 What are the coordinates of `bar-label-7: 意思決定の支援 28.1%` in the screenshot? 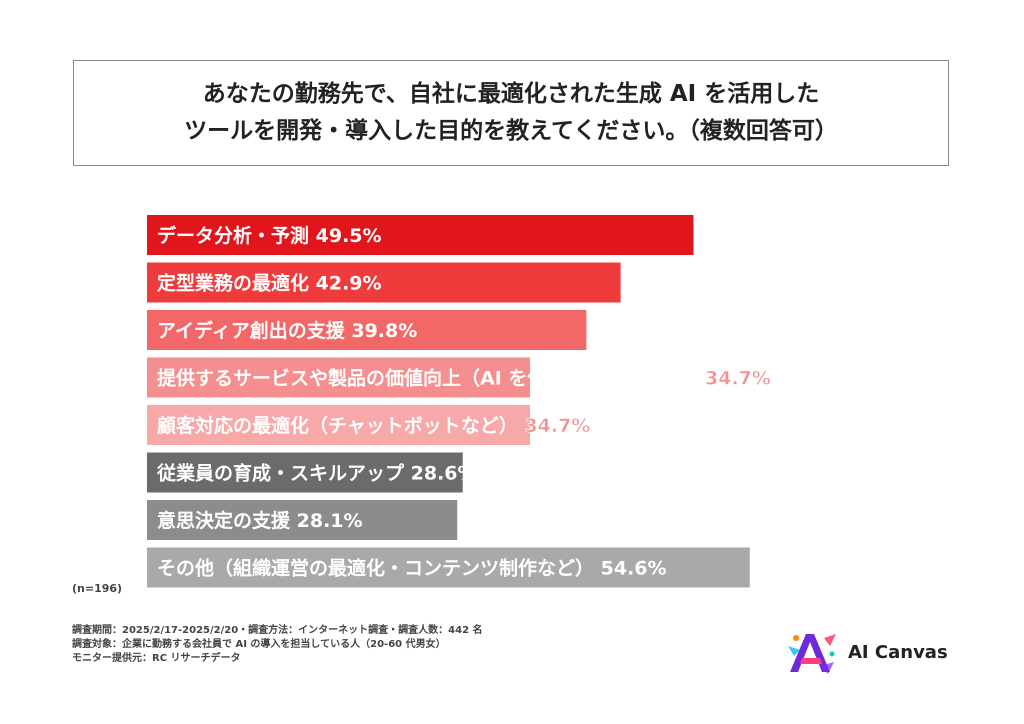 It's located at (260, 520).